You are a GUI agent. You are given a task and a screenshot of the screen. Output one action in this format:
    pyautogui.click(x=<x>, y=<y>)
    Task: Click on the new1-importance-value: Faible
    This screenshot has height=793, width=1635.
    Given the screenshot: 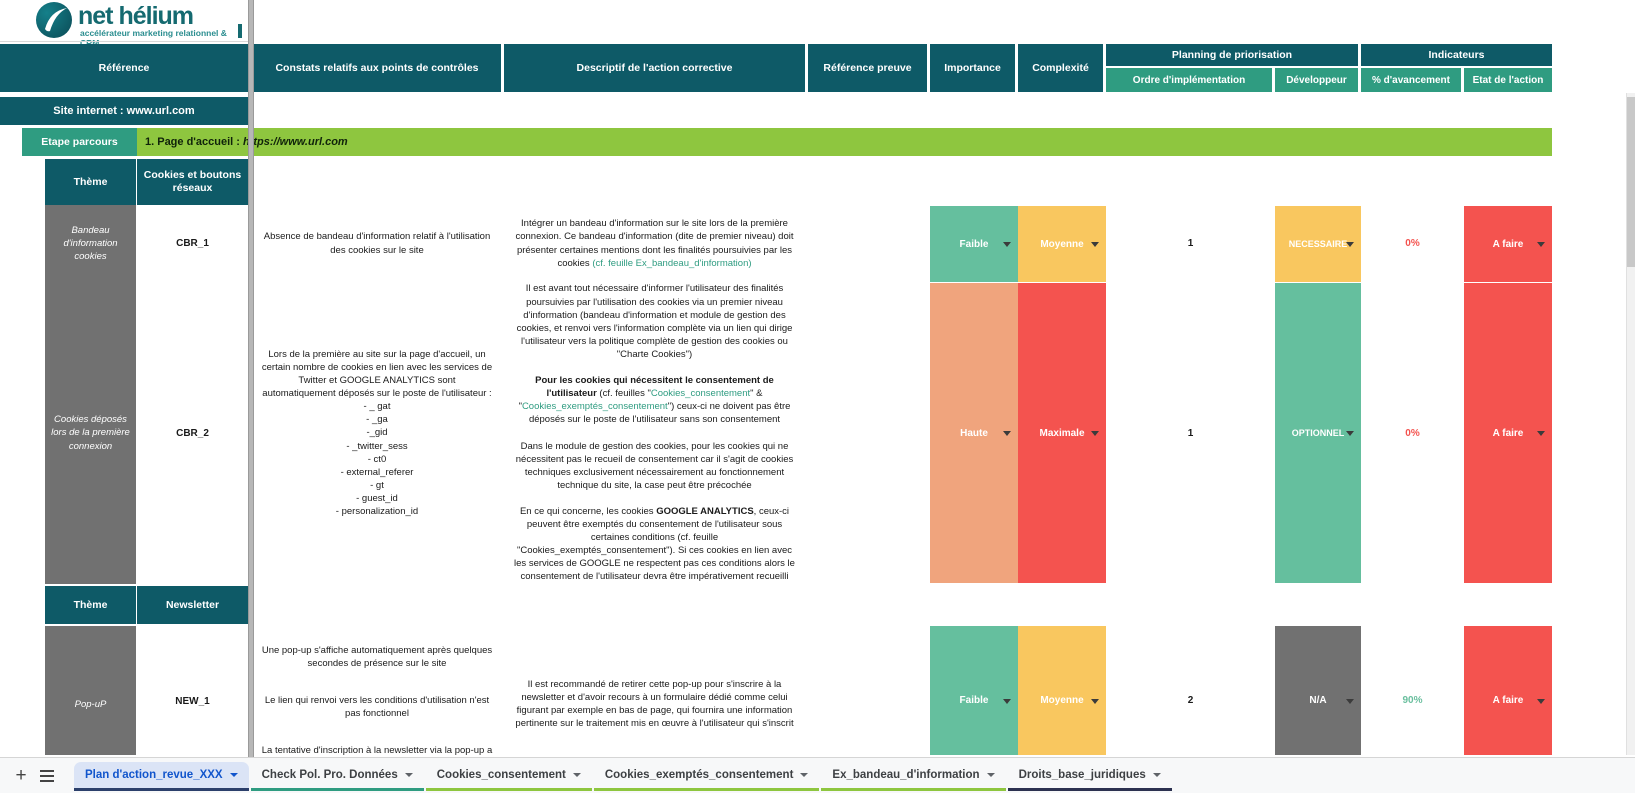 What is the action you would take?
    pyautogui.click(x=974, y=700)
    